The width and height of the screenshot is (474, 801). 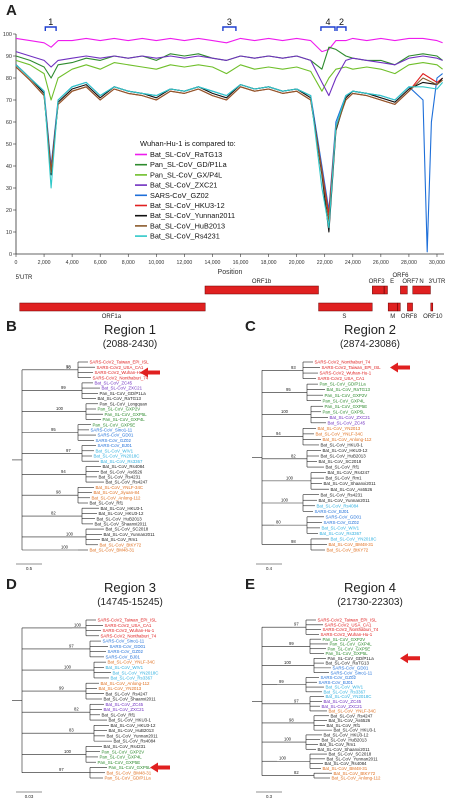 I want to click on taxon-label: Bat_SL-CoV_YN2018C, so click(x=349, y=696).